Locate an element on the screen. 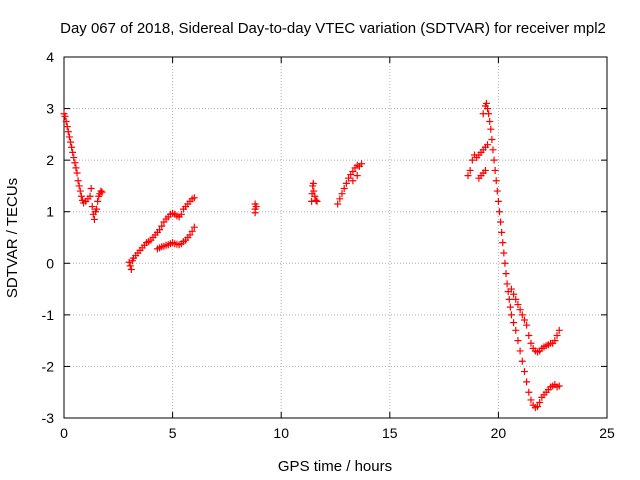 This screenshot has width=640, height=480. y-axis-label: SDTVAR / TECUs is located at coordinates (12, 238).